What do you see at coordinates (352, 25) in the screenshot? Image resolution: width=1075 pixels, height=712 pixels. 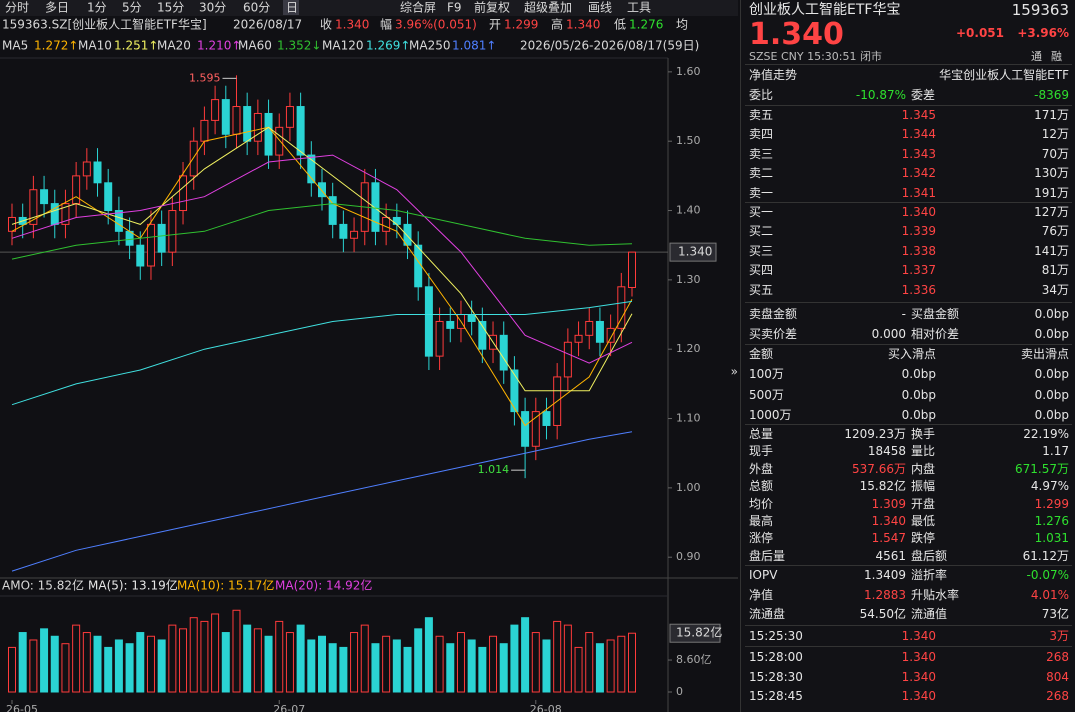 I see `field-value: 1.340` at bounding box center [352, 25].